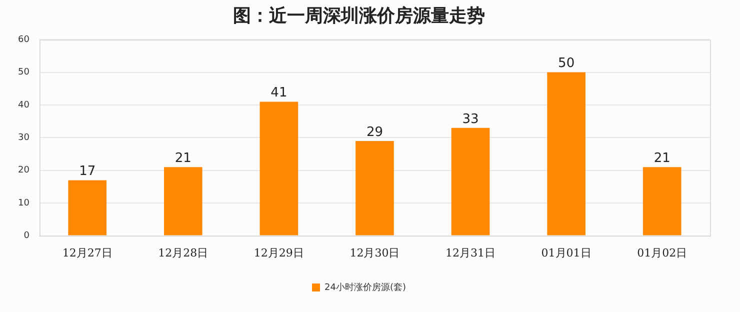 This screenshot has height=312, width=740. I want to click on x-tick-label: 12月27日, so click(87, 253).